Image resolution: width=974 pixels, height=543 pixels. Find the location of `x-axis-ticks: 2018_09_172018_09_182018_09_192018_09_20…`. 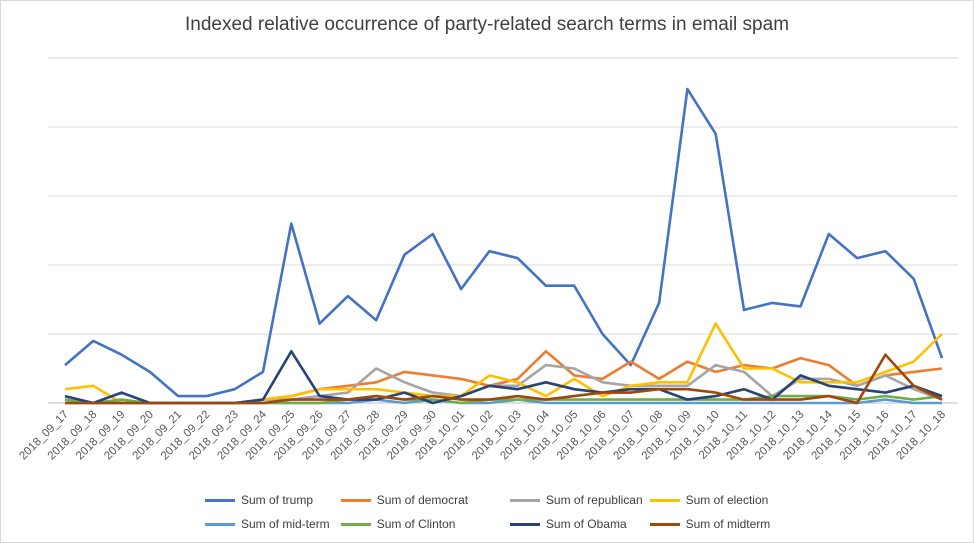

x-axis-ticks: 2018_09_172018_09_182018_09_192018_09_20… is located at coordinates (482, 435).